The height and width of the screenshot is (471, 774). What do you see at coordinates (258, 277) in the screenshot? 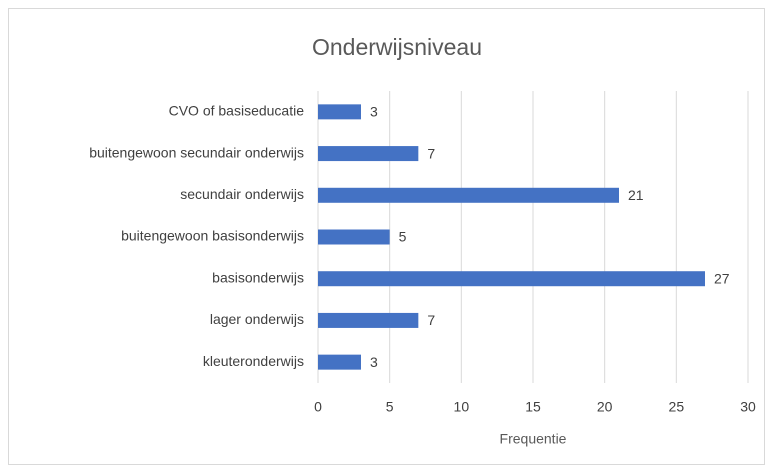
I see `y-tick-label: basisonderwijs` at bounding box center [258, 277].